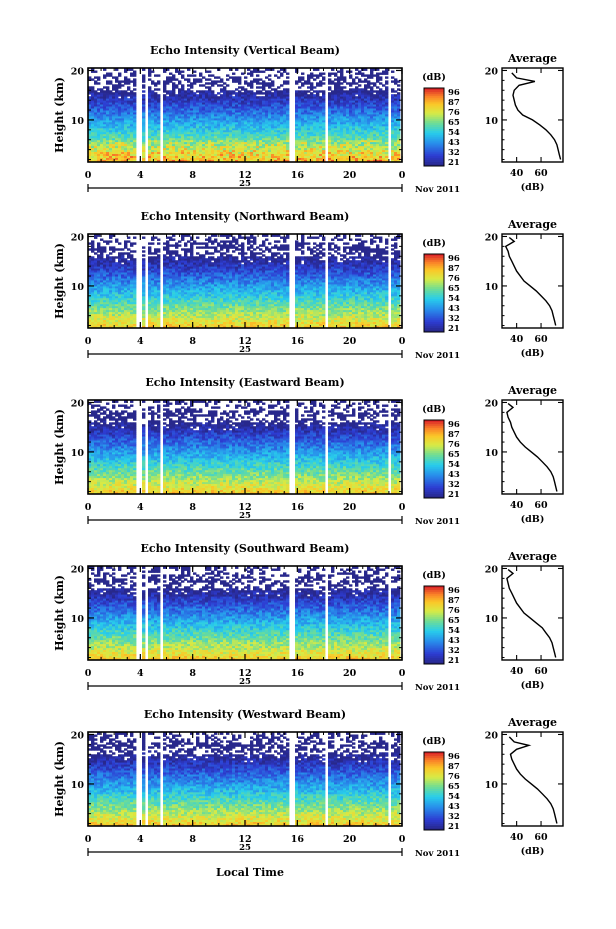  Describe the element at coordinates (454, 113) in the screenshot. I see `colorbar-tick-label: 76` at that location.